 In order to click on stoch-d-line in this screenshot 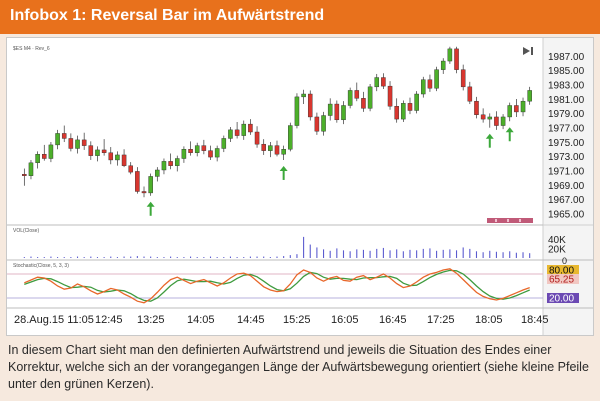, I will do `click(277, 285)`.